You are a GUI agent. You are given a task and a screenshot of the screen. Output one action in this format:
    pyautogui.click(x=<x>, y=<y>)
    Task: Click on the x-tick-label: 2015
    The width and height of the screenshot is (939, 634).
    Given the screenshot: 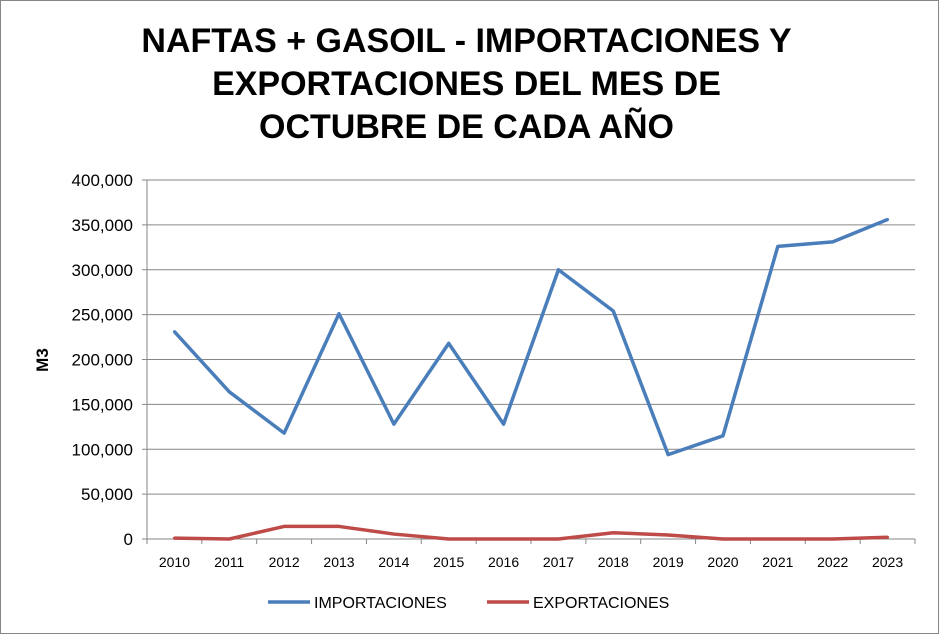 What is the action you would take?
    pyautogui.click(x=448, y=562)
    